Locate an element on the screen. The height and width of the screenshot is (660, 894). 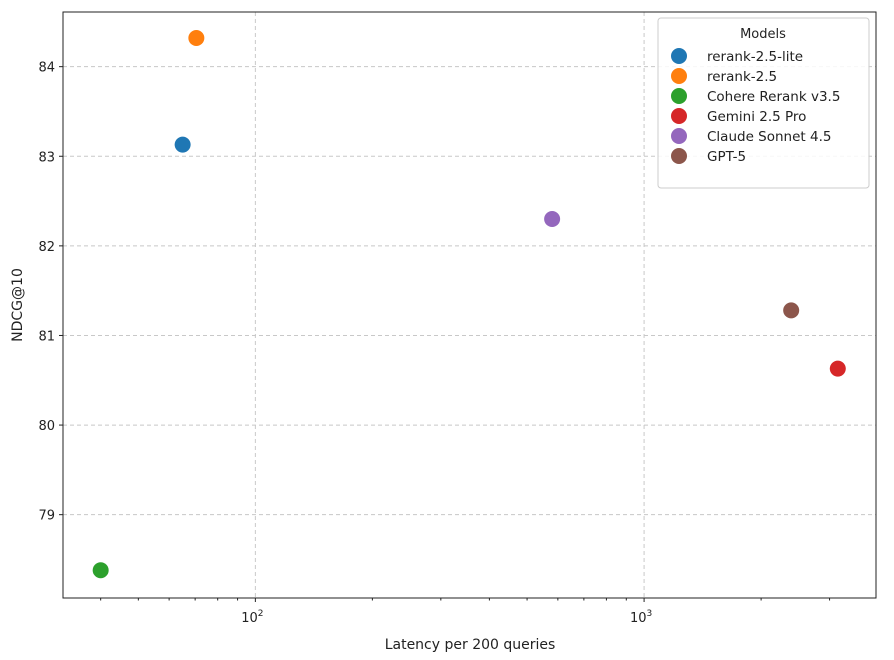
legend-label: rerank-2.5 is located at coordinates (742, 77).